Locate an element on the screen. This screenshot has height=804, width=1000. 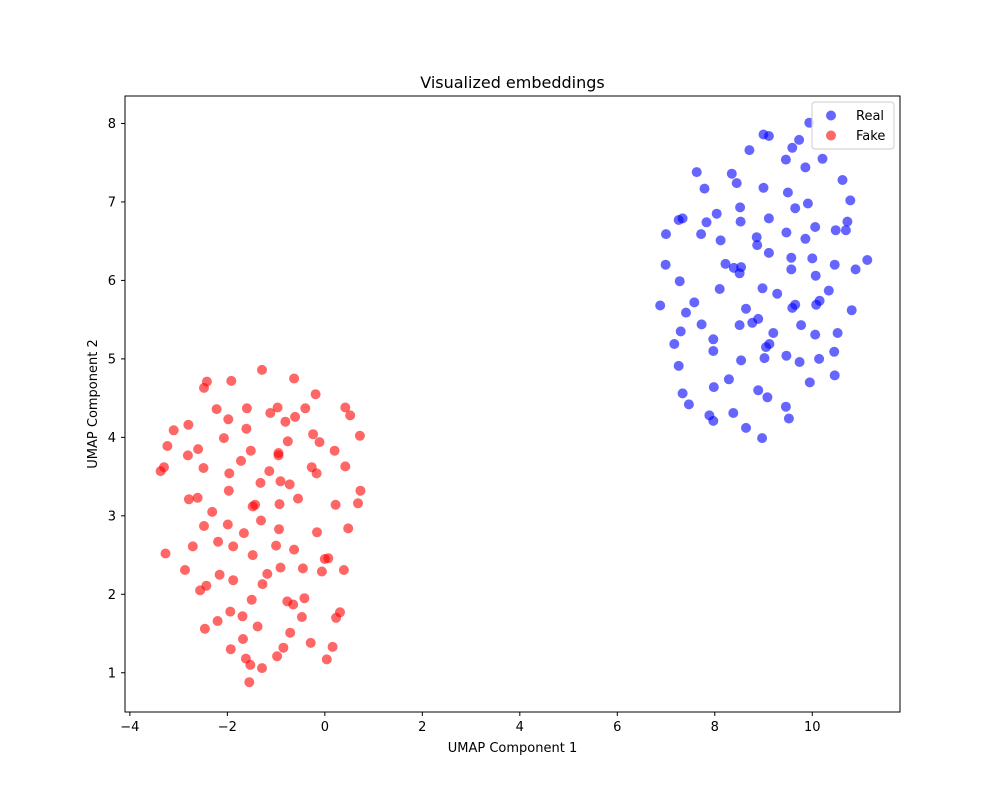
y-axis-ticks: 1 2 3 4 5 6 7 8 is located at coordinates (116, 399).